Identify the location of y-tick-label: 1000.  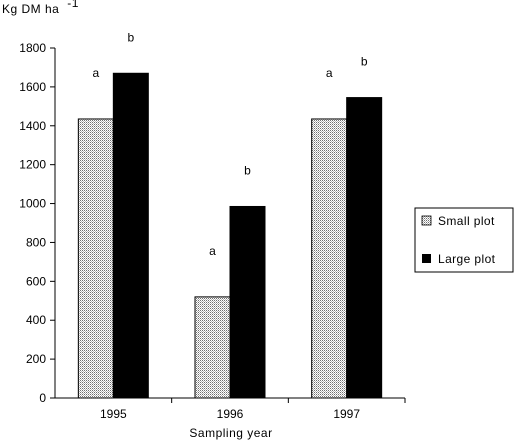
(32, 204).